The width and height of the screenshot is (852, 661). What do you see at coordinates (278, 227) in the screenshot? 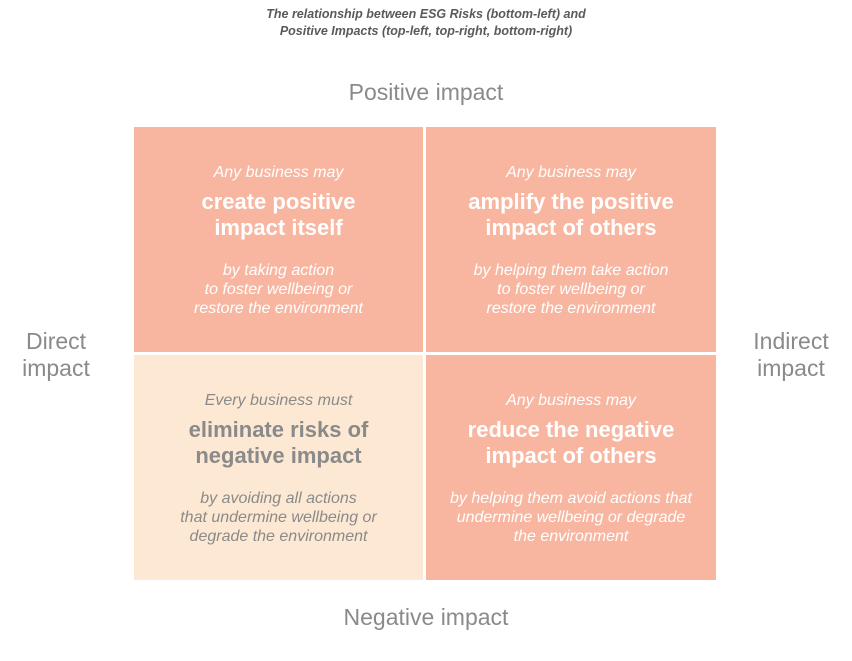
I see `quadrant-heading-line: impact itself` at bounding box center [278, 227].